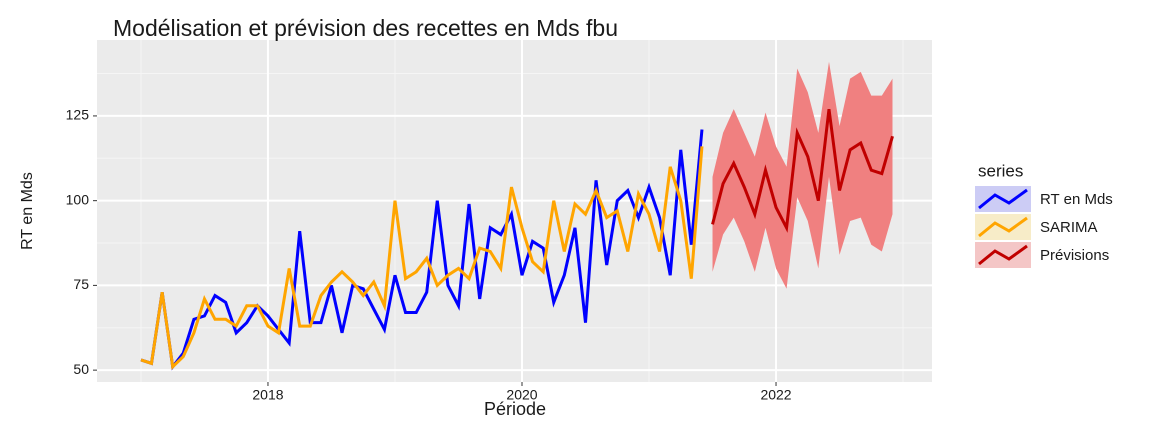 This screenshot has width=1164, height=429. Describe the element at coordinates (1076, 199) in the screenshot. I see `legend-label: RT en Mds` at that location.